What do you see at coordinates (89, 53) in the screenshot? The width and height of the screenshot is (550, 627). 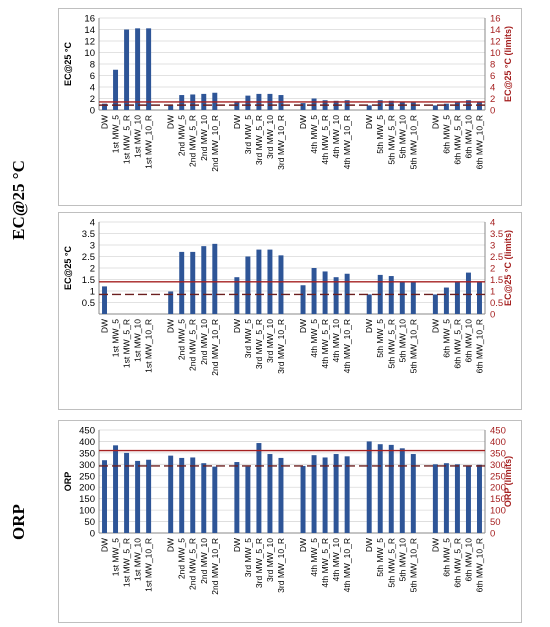 I see `y-tick-label: 10` at bounding box center [89, 53].